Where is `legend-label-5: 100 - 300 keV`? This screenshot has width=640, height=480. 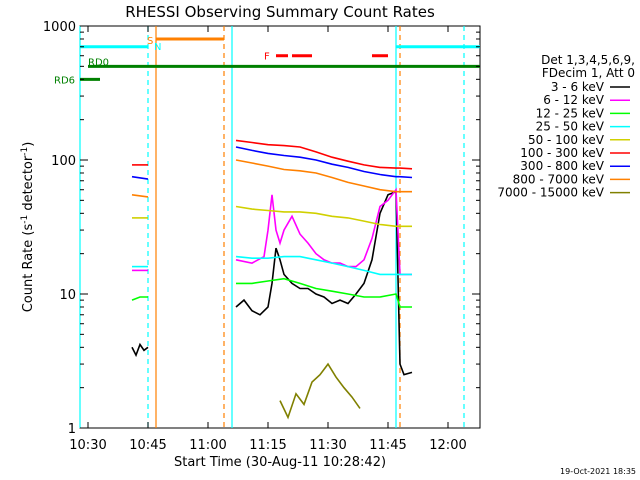
legend-label-5: 100 - 300 keV is located at coordinates (562, 153).